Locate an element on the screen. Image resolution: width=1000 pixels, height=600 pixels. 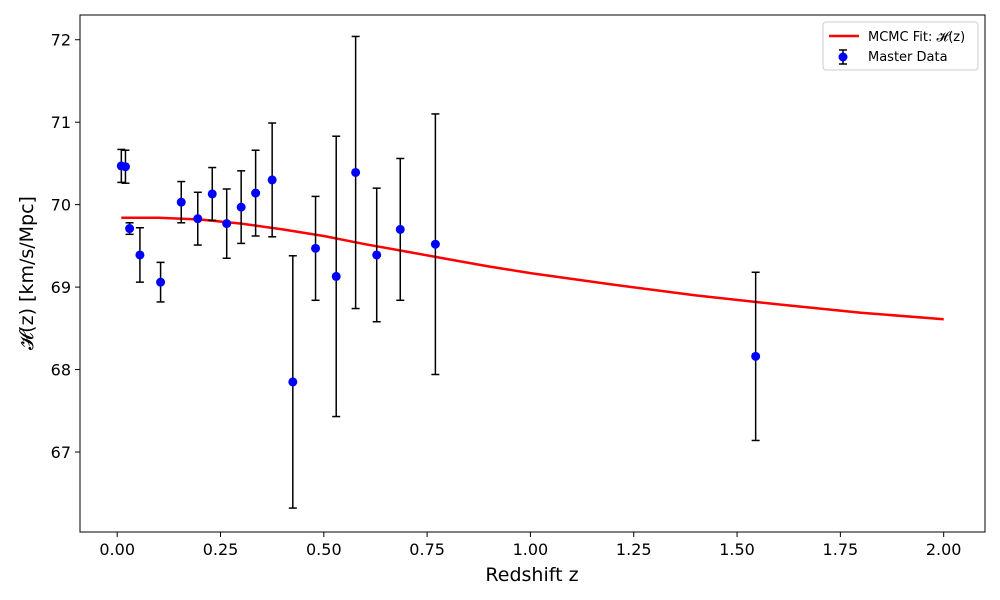
legend-data-label: Master Data is located at coordinates (908, 57).